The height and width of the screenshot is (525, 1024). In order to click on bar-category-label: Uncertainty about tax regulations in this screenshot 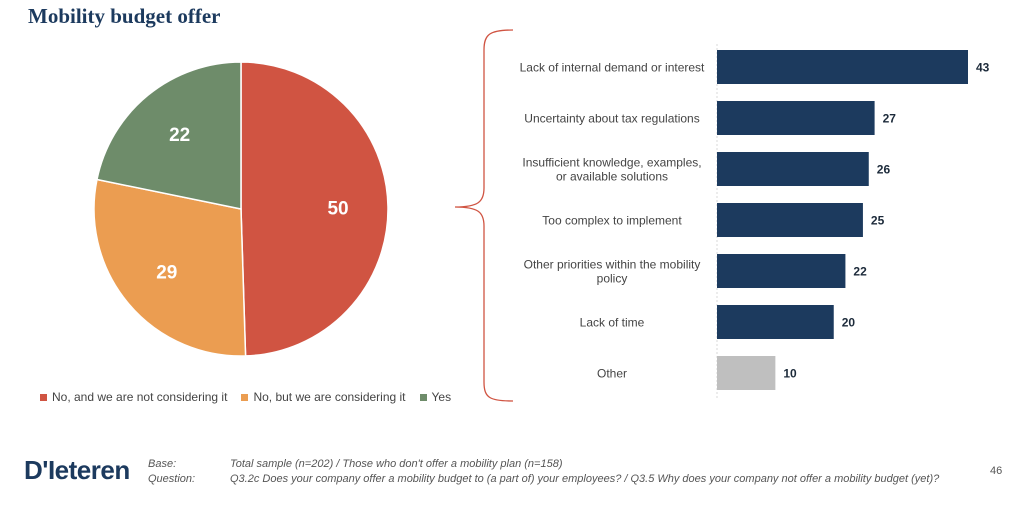, I will do `click(611, 119)`.